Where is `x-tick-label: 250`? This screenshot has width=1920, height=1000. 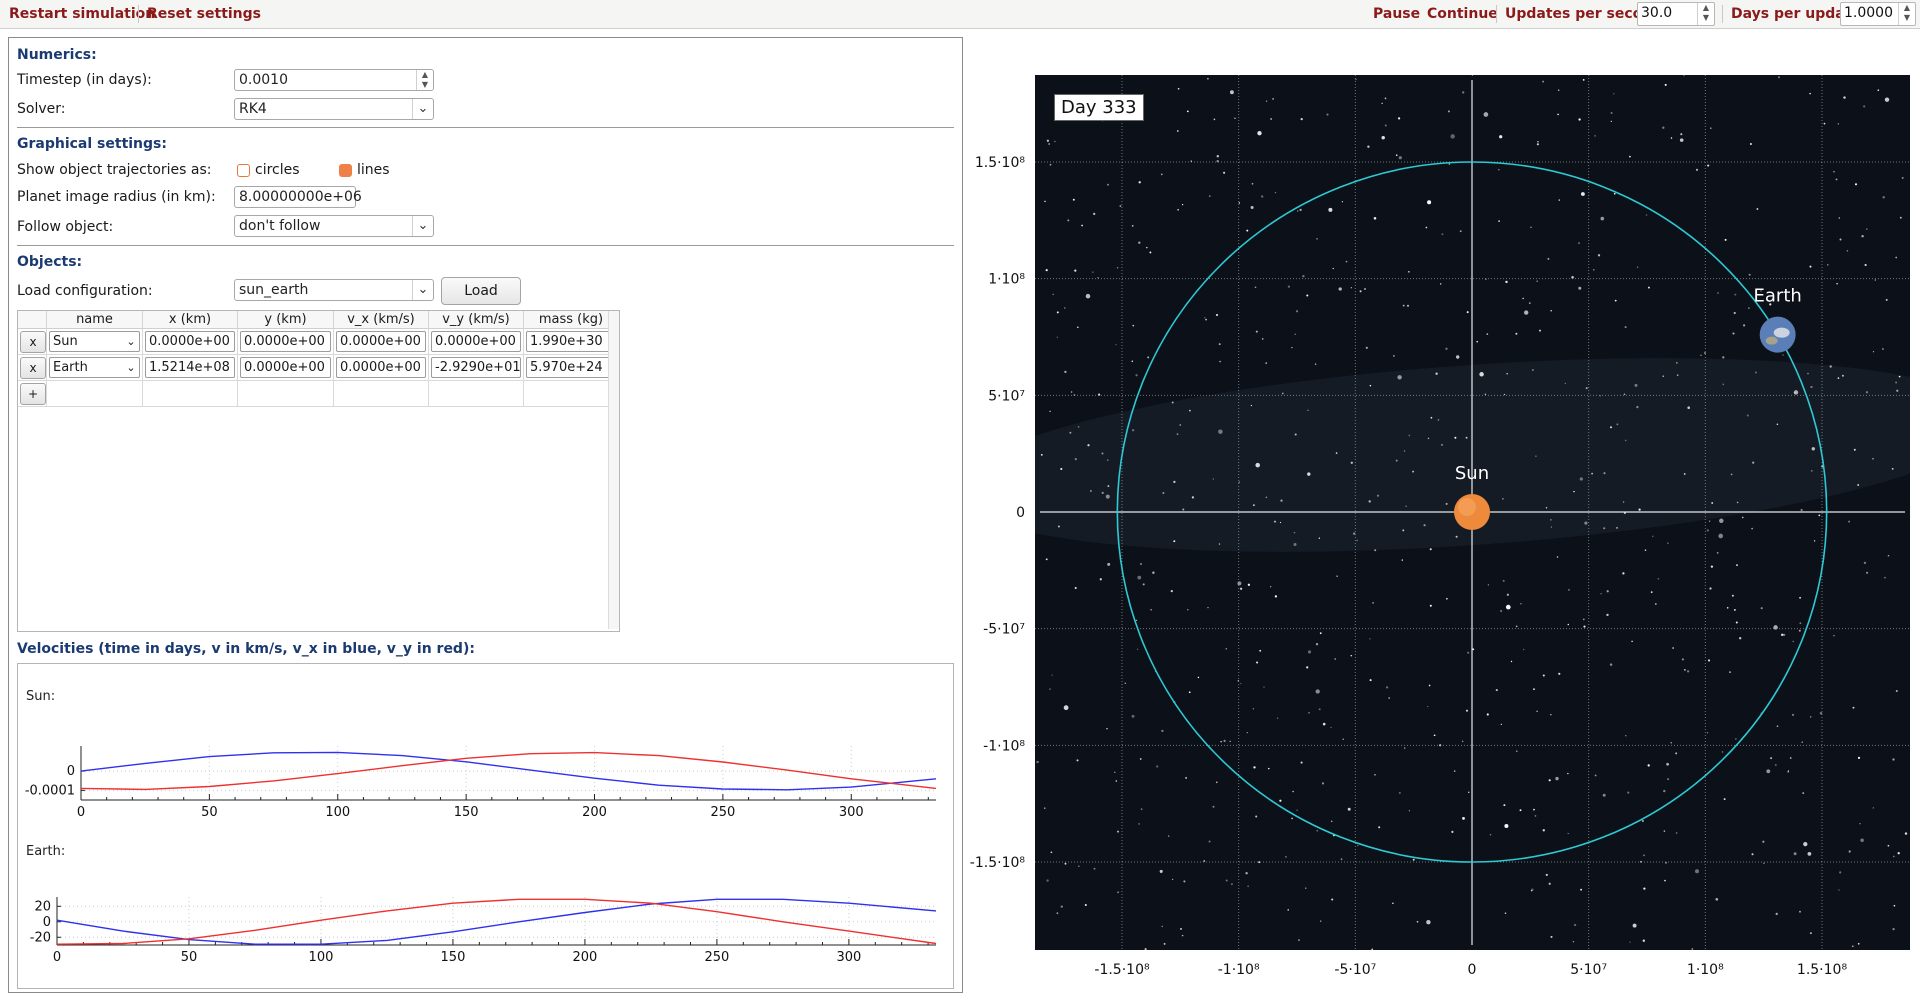
x-tick-label: 250 is located at coordinates (716, 957).